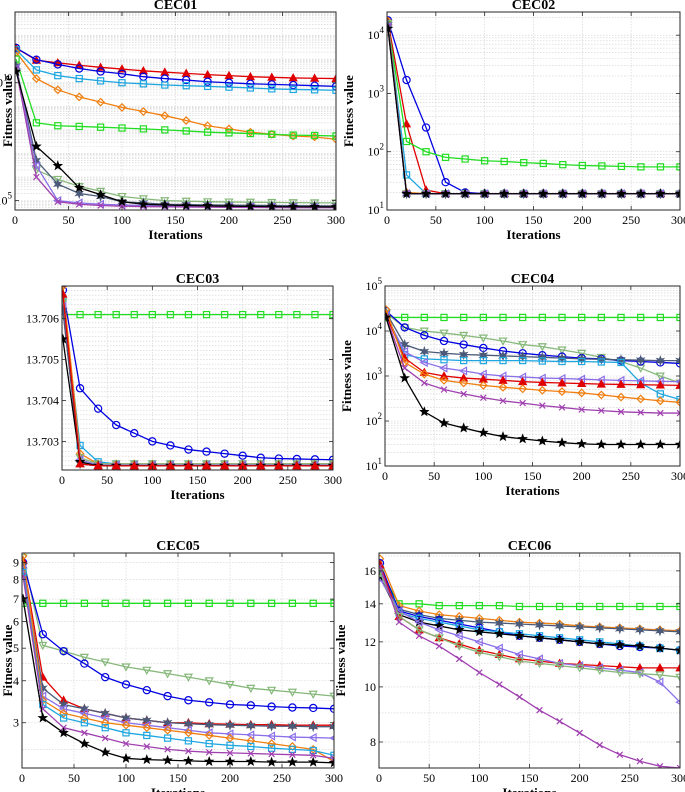 Image resolution: width=685 pixels, height=792 pixels. I want to click on x-tick-label: 200, so click(582, 476).